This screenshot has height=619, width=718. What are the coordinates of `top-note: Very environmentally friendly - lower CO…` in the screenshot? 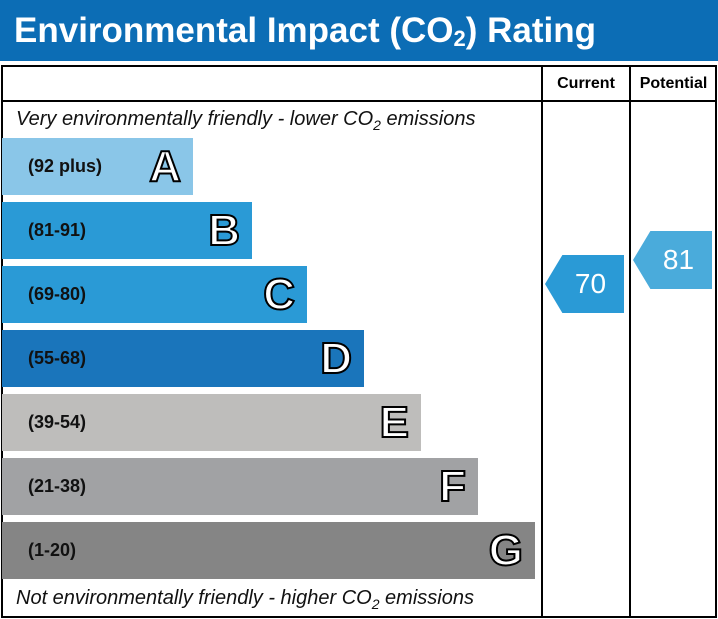 It's located at (246, 120).